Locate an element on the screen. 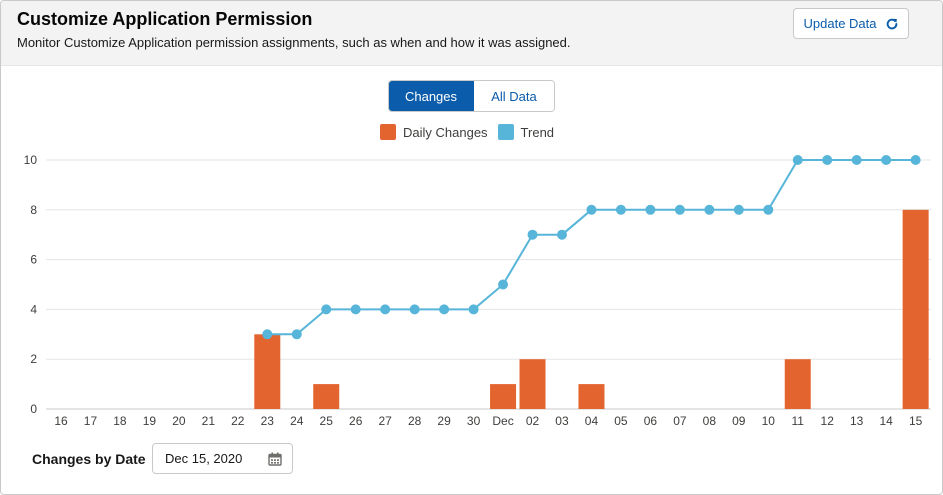 Image resolution: width=943 pixels, height=495 pixels. x-tick-label: 26 is located at coordinates (356, 421).